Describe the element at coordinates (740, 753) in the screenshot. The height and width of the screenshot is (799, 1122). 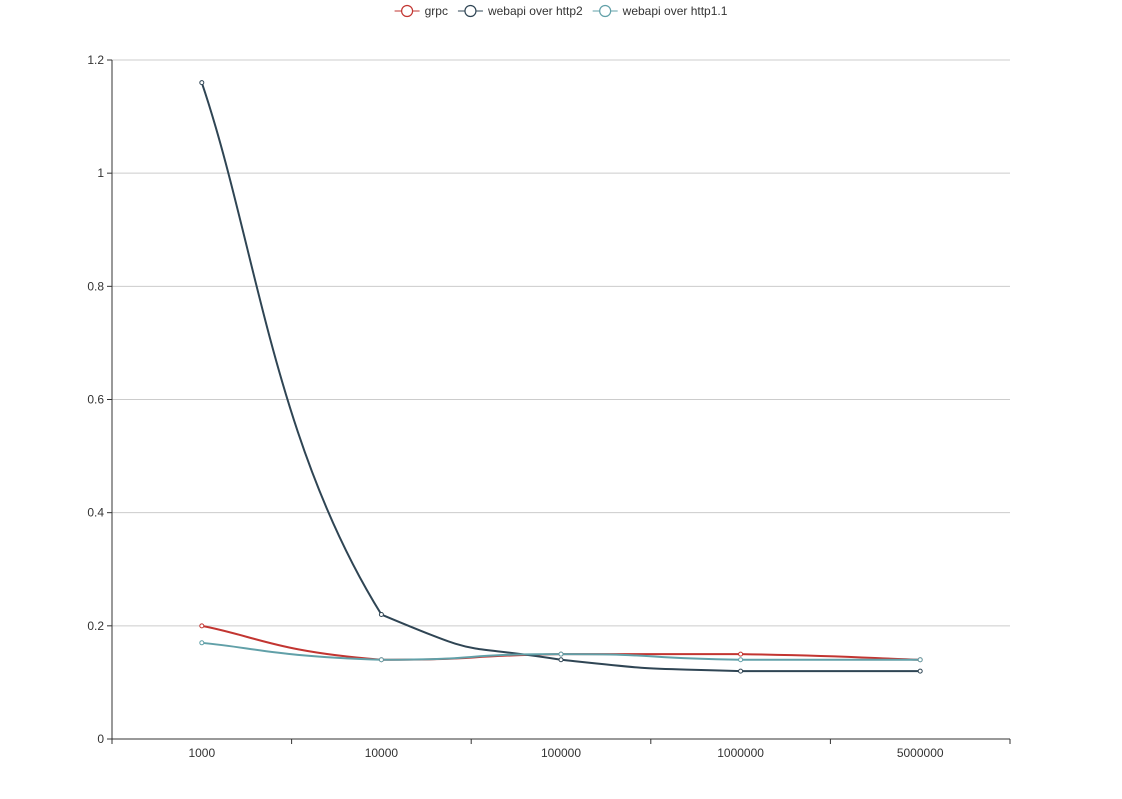
I see `x-tick-label: 1000000` at that location.